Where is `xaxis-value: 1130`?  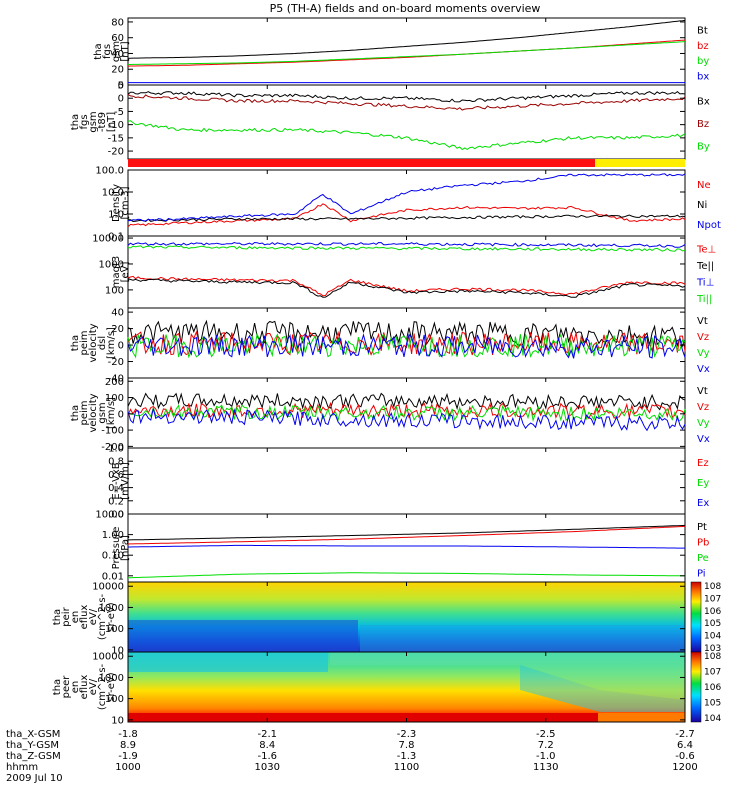 xaxis-value: 1130 is located at coordinates (545, 767).